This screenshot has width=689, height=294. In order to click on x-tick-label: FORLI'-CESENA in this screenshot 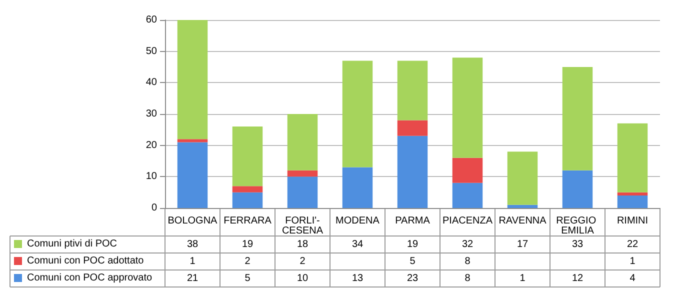, I will do `click(303, 226)`.